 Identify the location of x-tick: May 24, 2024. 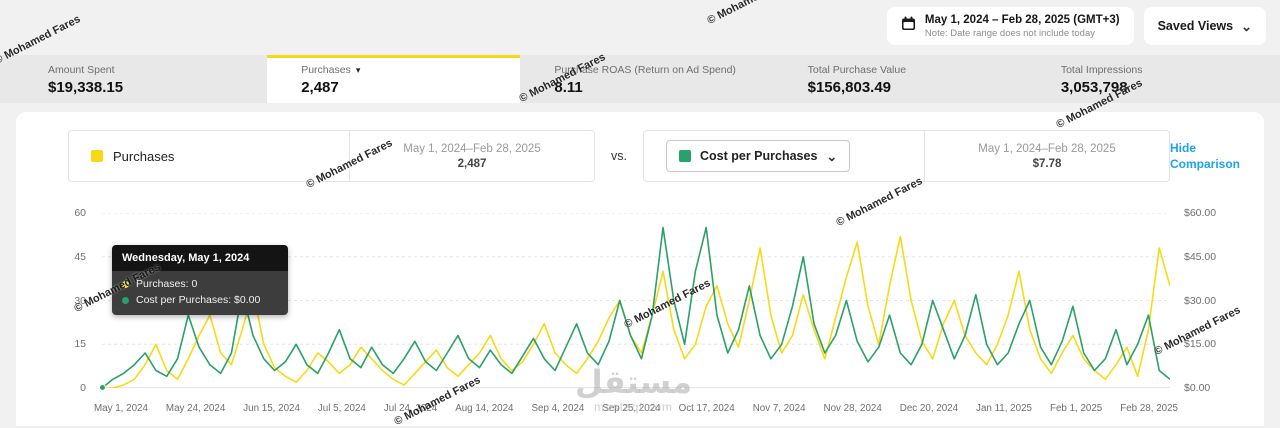
(195, 408).